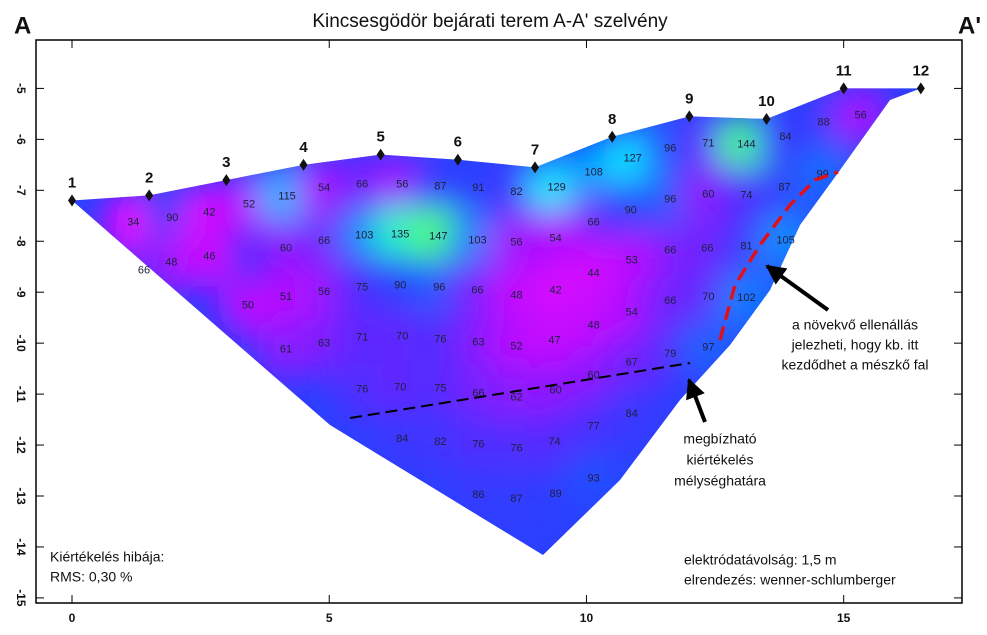 The width and height of the screenshot is (987, 635). Describe the element at coordinates (149, 177) in the screenshot. I see `electrode-label: 2` at that location.